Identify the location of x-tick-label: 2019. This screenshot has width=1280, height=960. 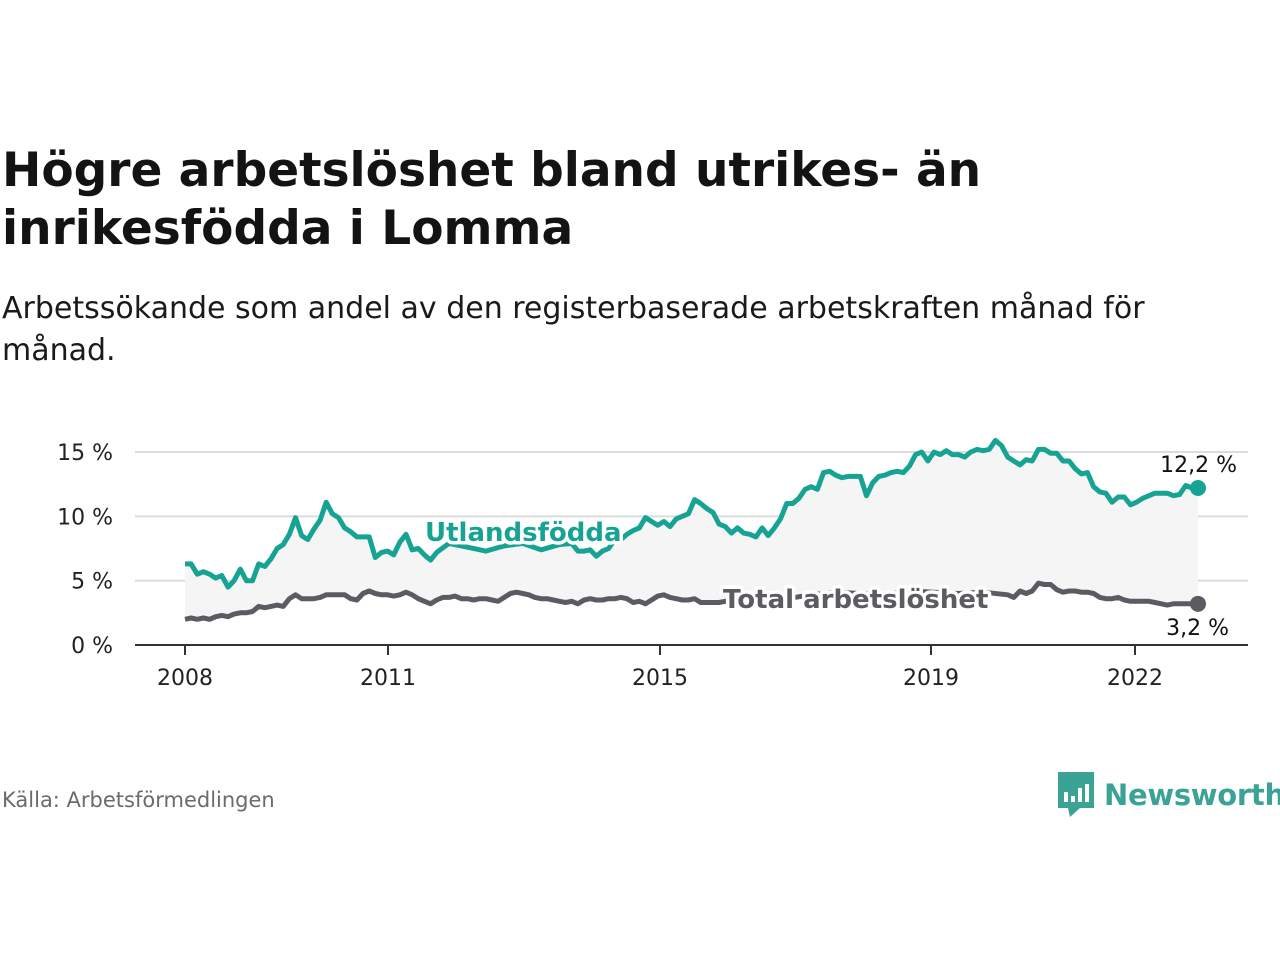
(931, 678).